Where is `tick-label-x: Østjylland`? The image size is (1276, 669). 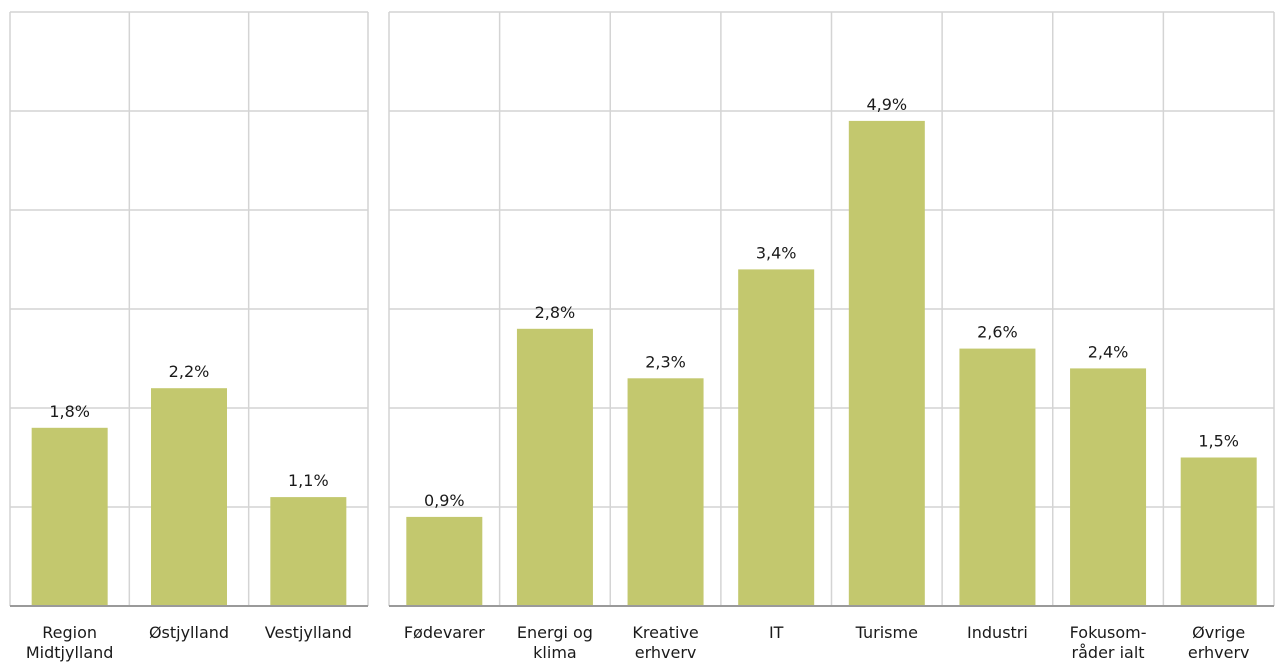 tick-label-x: Østjylland is located at coordinates (189, 632).